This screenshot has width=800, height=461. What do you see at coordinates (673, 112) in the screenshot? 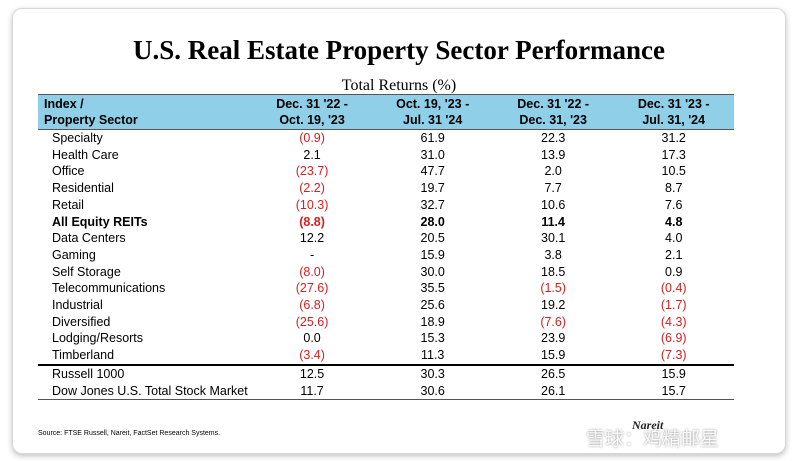
I see `header-period-4: Dec. 31 '23 - Jul. 31, '24` at bounding box center [673, 112].